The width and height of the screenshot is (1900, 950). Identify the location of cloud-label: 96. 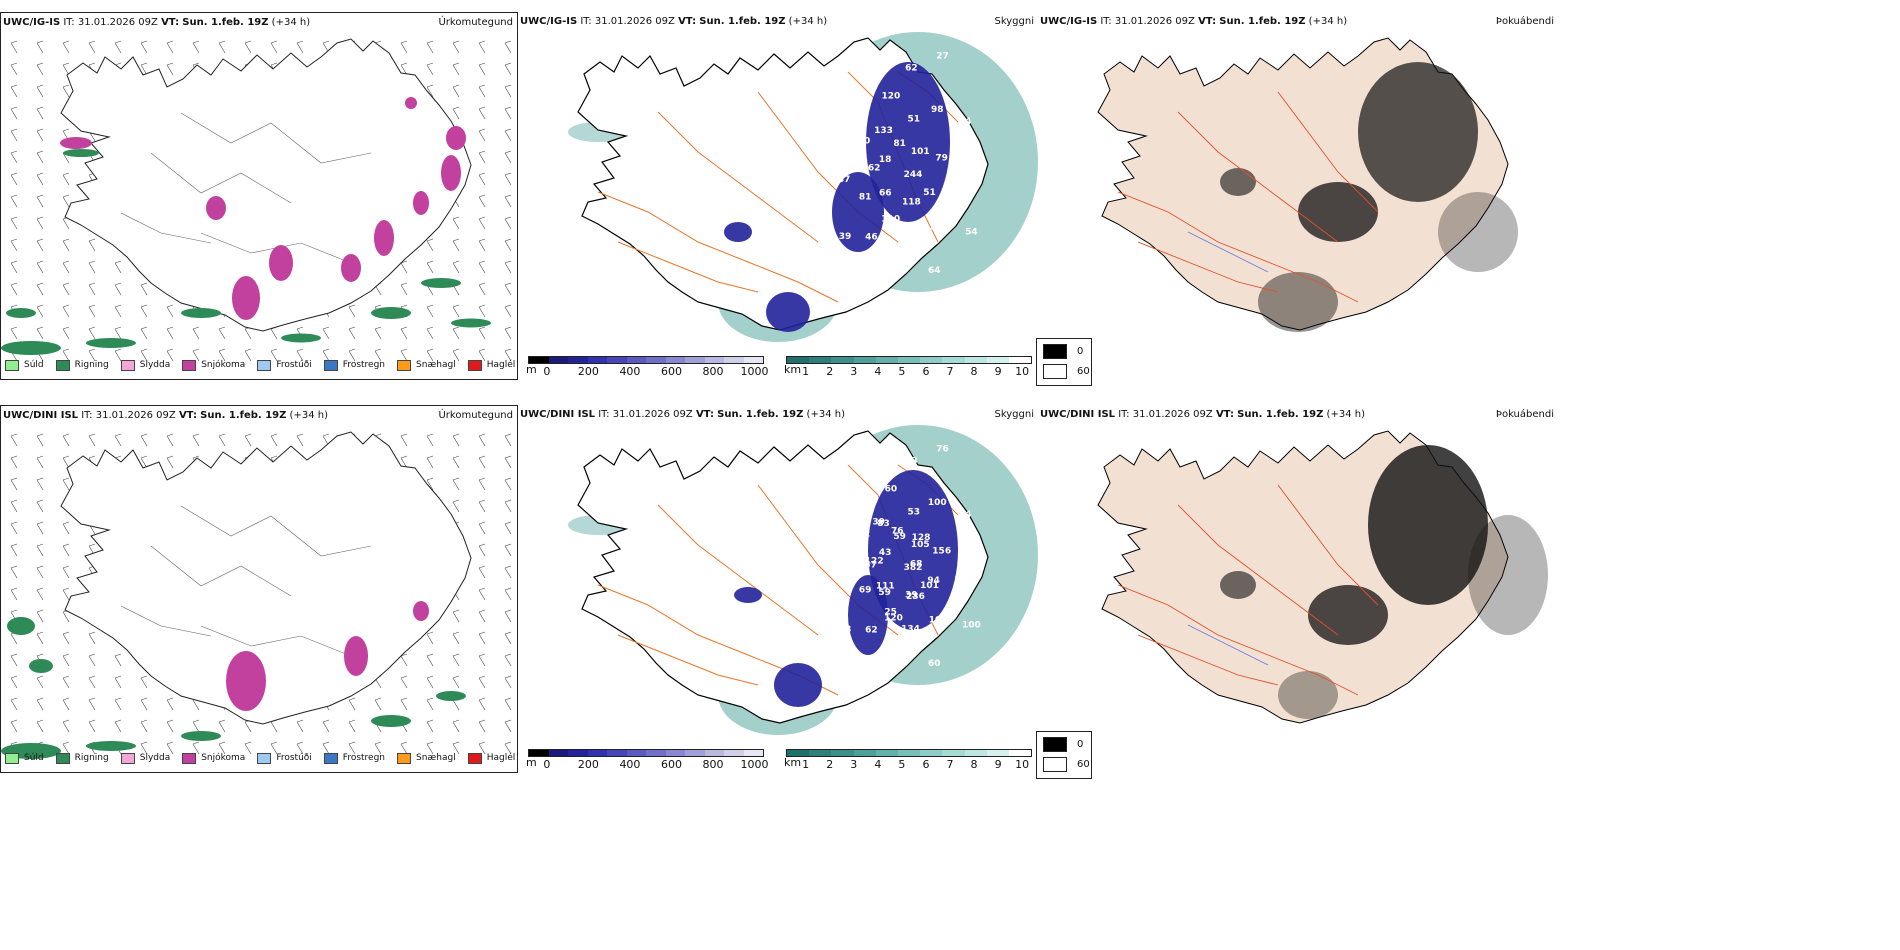
(828, 535).